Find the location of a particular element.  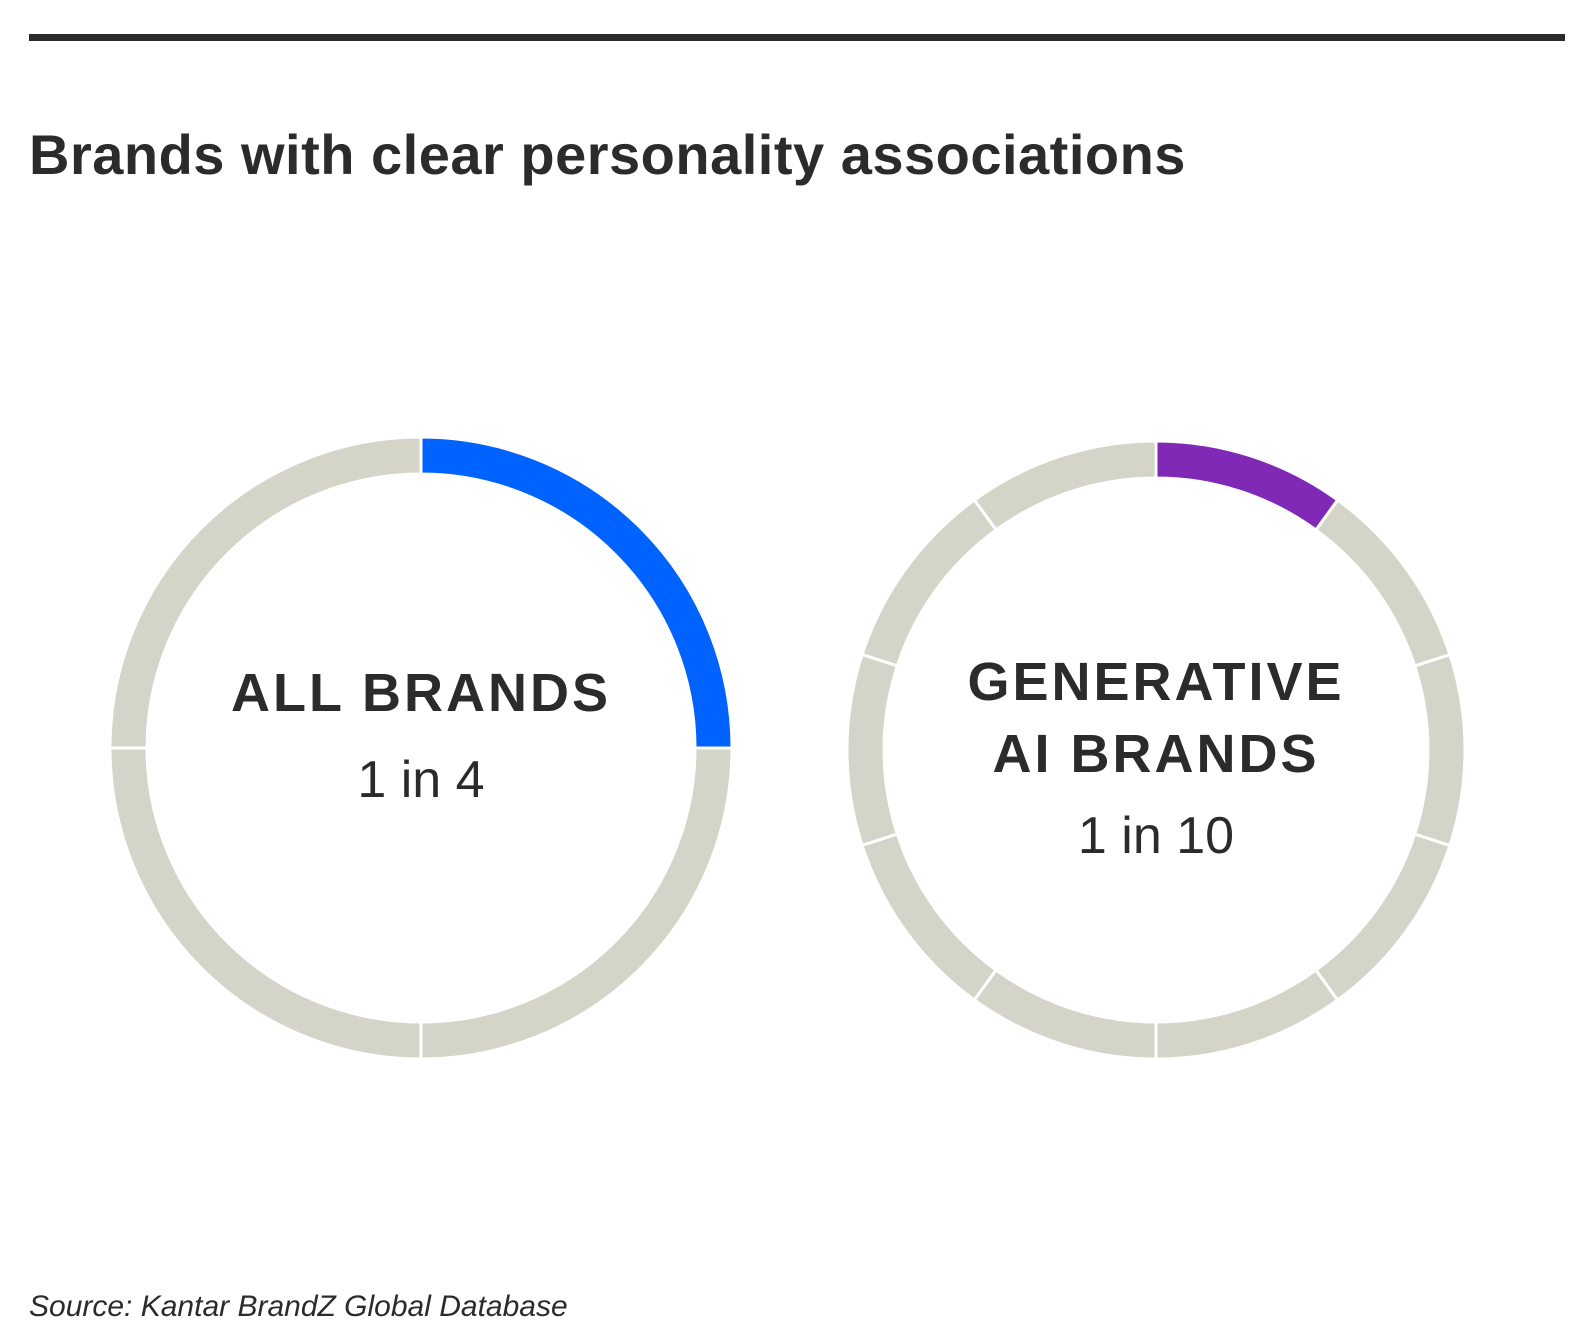

donut-label-line: AI BRANDS is located at coordinates (1155, 754).